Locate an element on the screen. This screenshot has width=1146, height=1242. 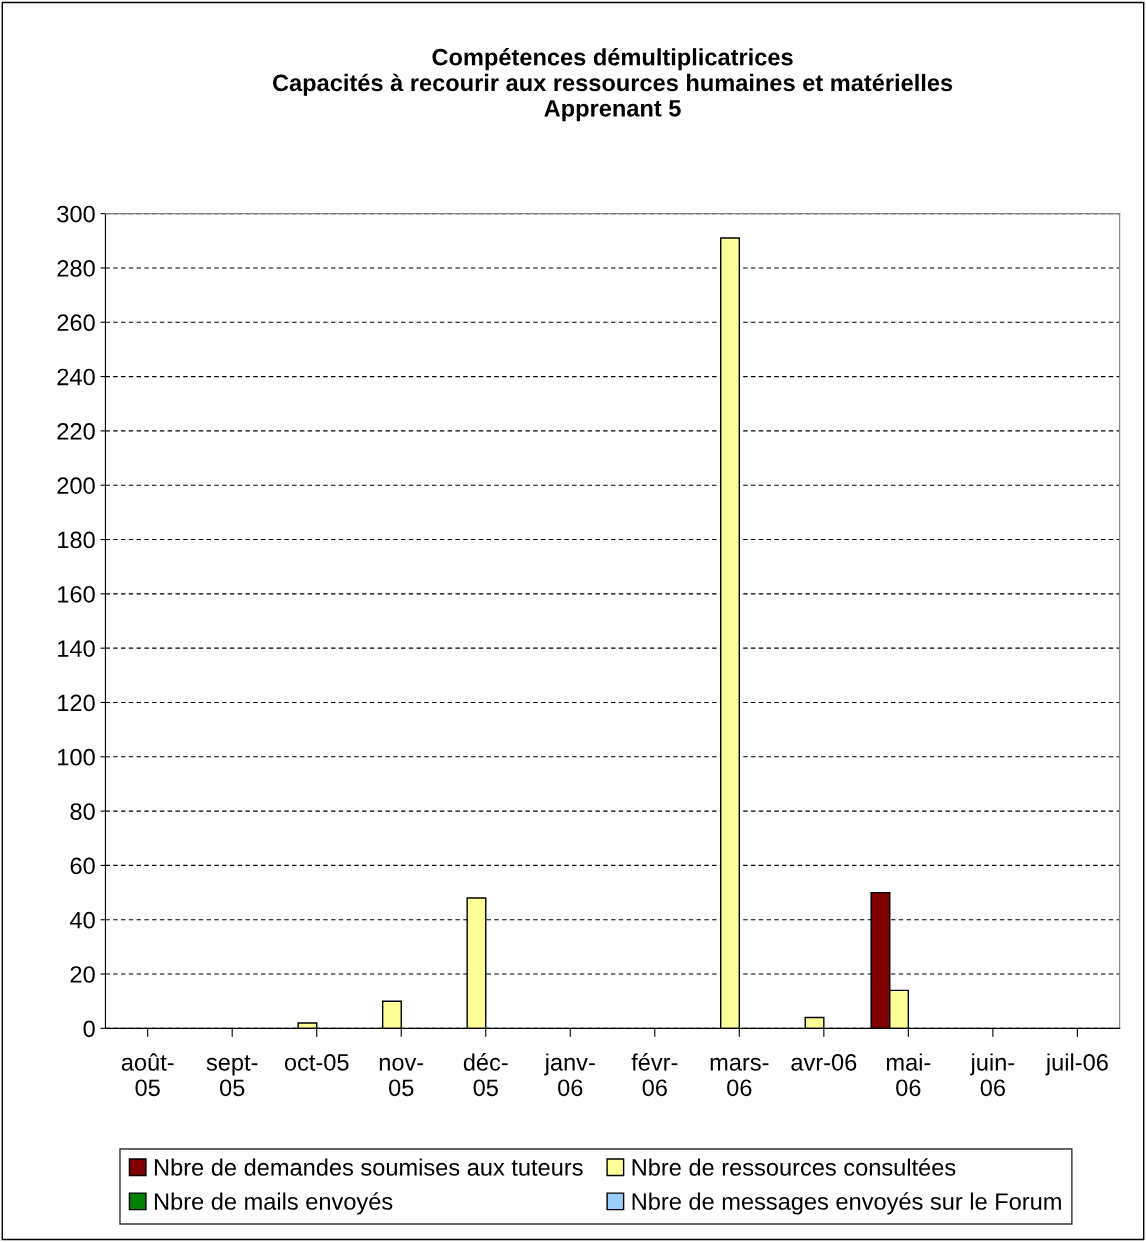
x-tick-label: mars- 06 is located at coordinates (739, 1077).